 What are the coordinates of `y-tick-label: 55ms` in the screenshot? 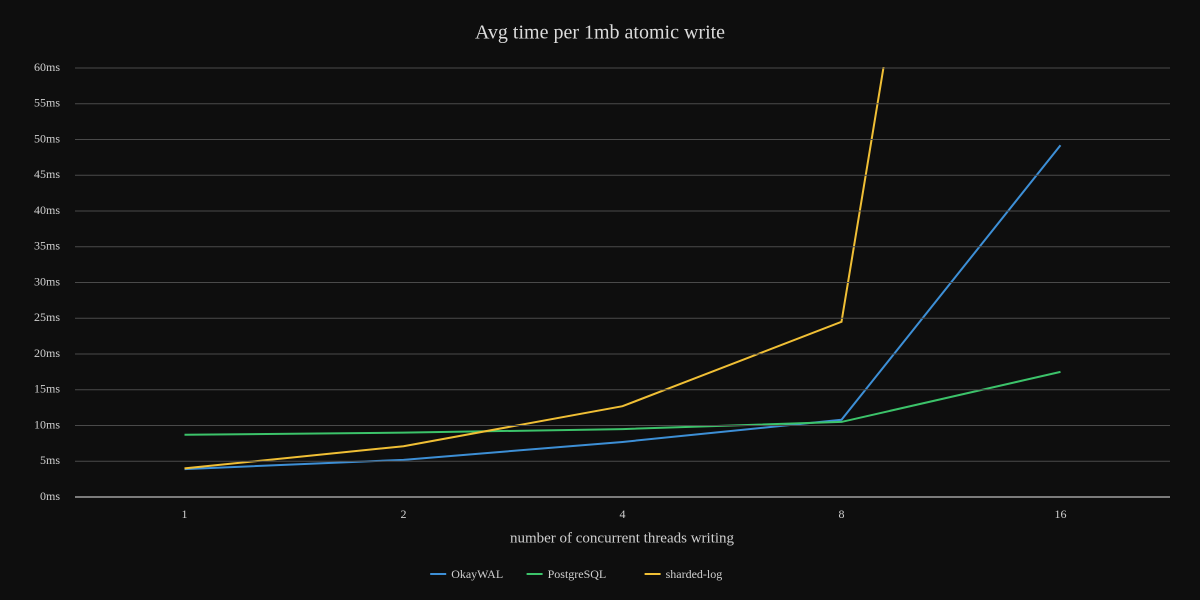 It's located at (47, 103).